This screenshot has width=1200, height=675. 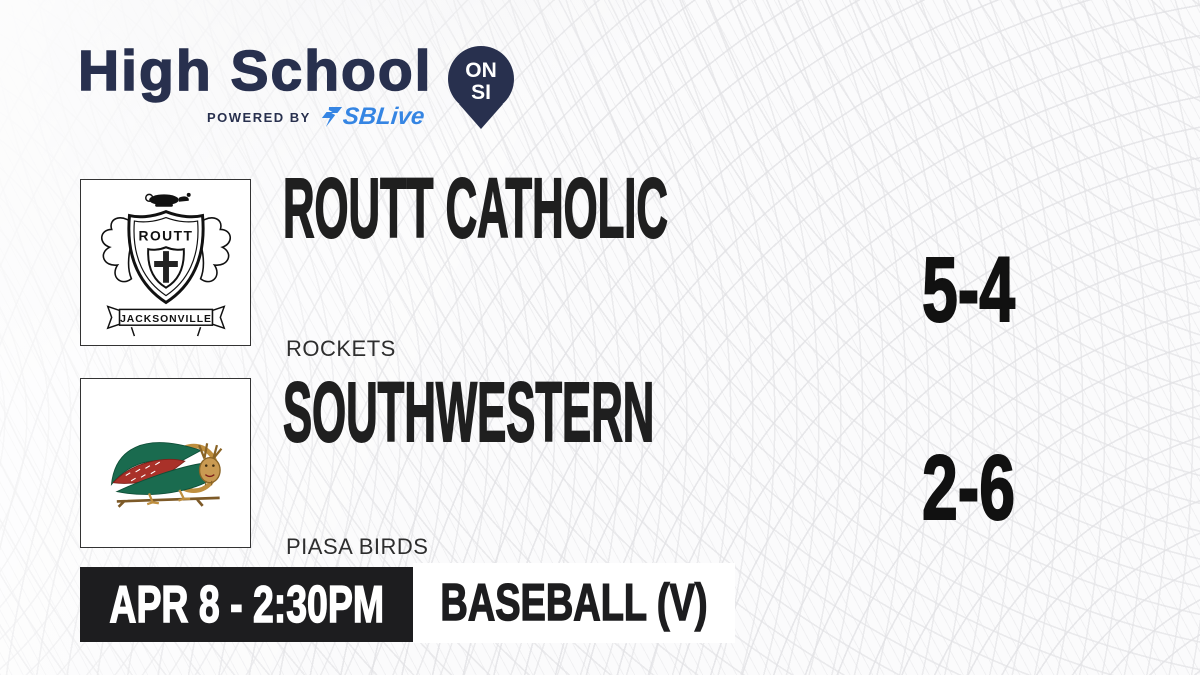 I want to click on event-datetime-box: APR 8 - 2:30PM, so click(x=246, y=604).